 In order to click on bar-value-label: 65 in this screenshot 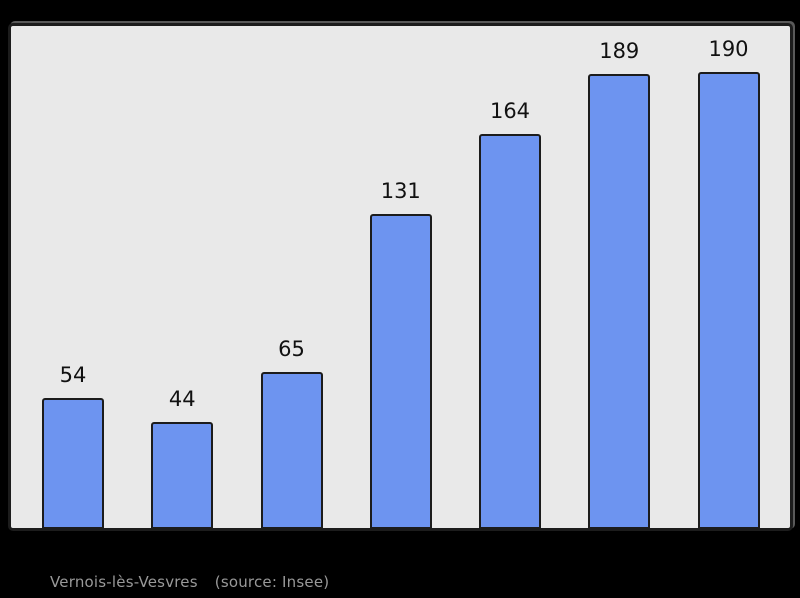, I will do `click(291, 349)`.